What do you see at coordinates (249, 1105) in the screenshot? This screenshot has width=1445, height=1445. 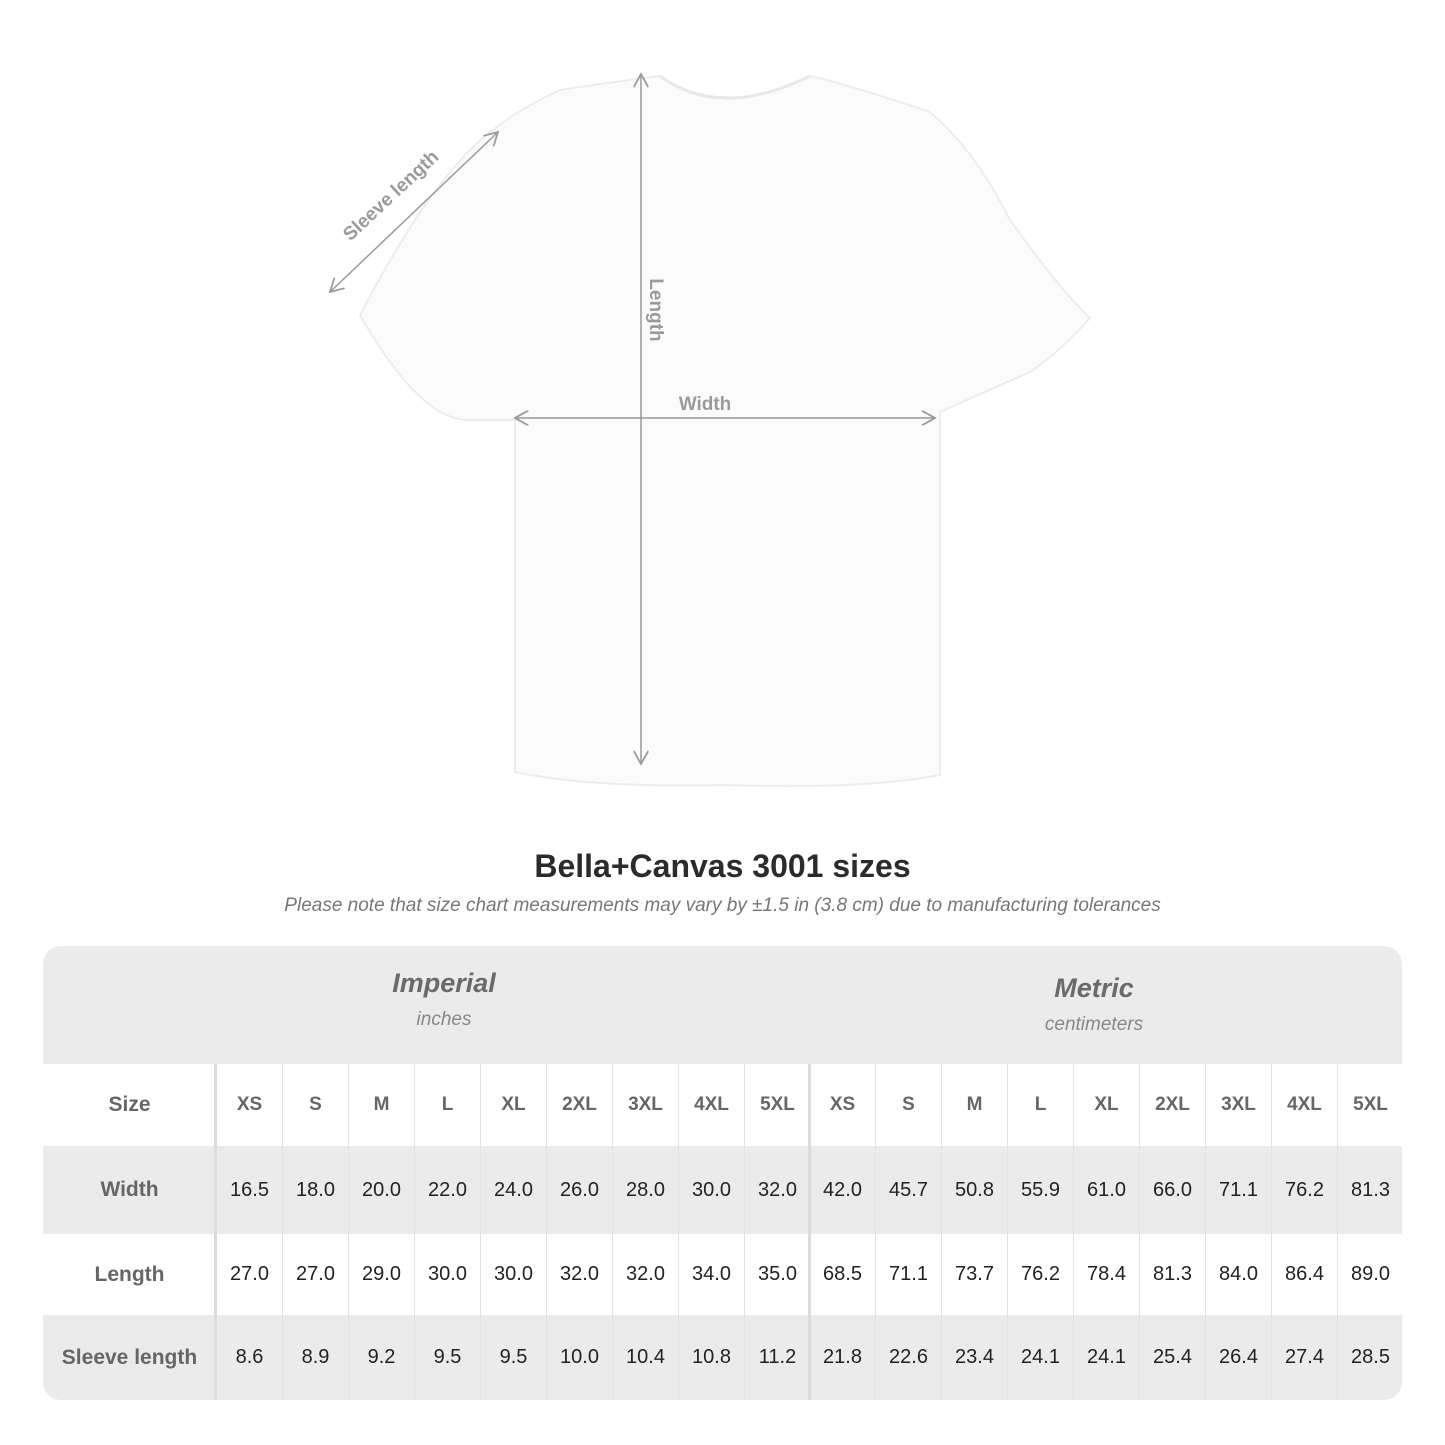 I see `imperial-size-header: XS` at bounding box center [249, 1105].